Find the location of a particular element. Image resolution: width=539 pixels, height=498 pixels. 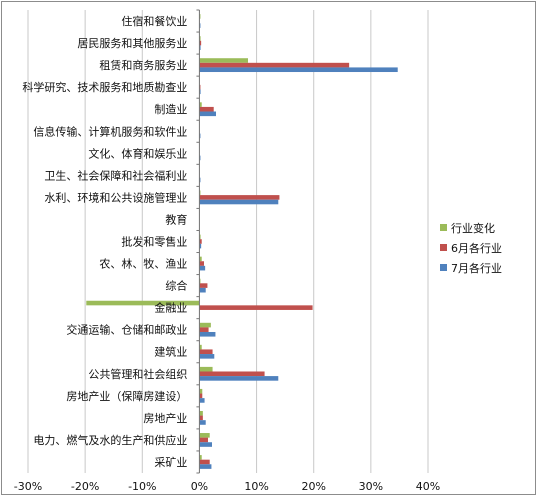

category-label: 交通运输、仓储和邮政业 is located at coordinates (126, 330).